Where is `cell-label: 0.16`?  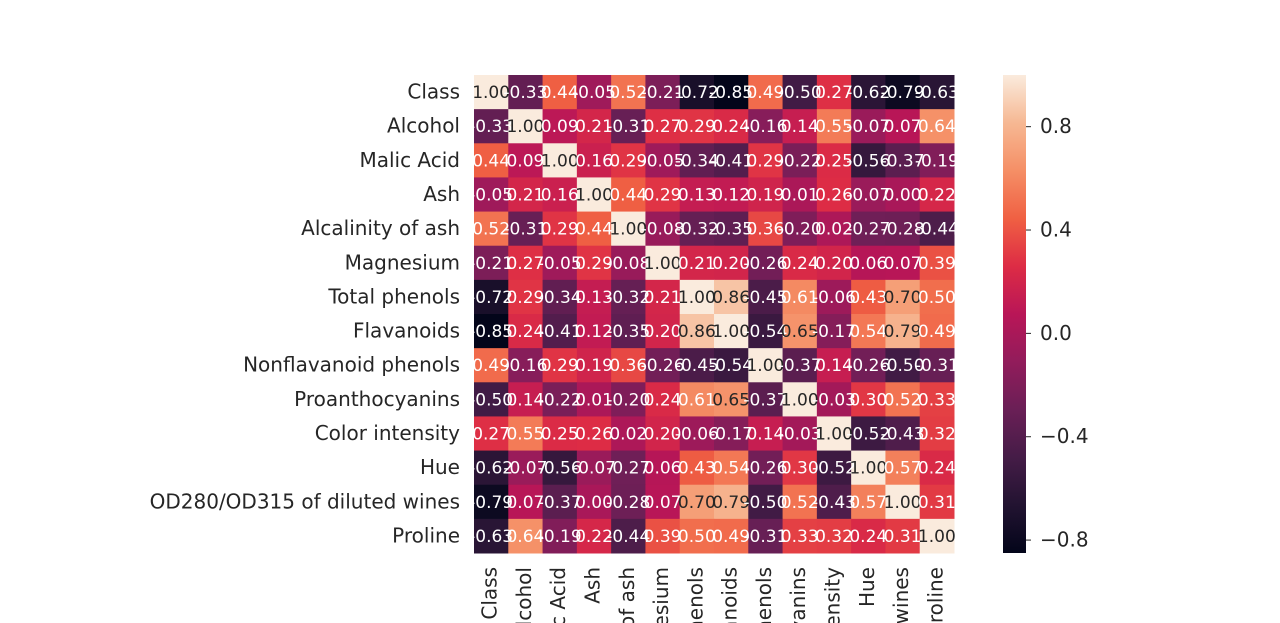
cell-label: 0.16 is located at coordinates (560, 196).